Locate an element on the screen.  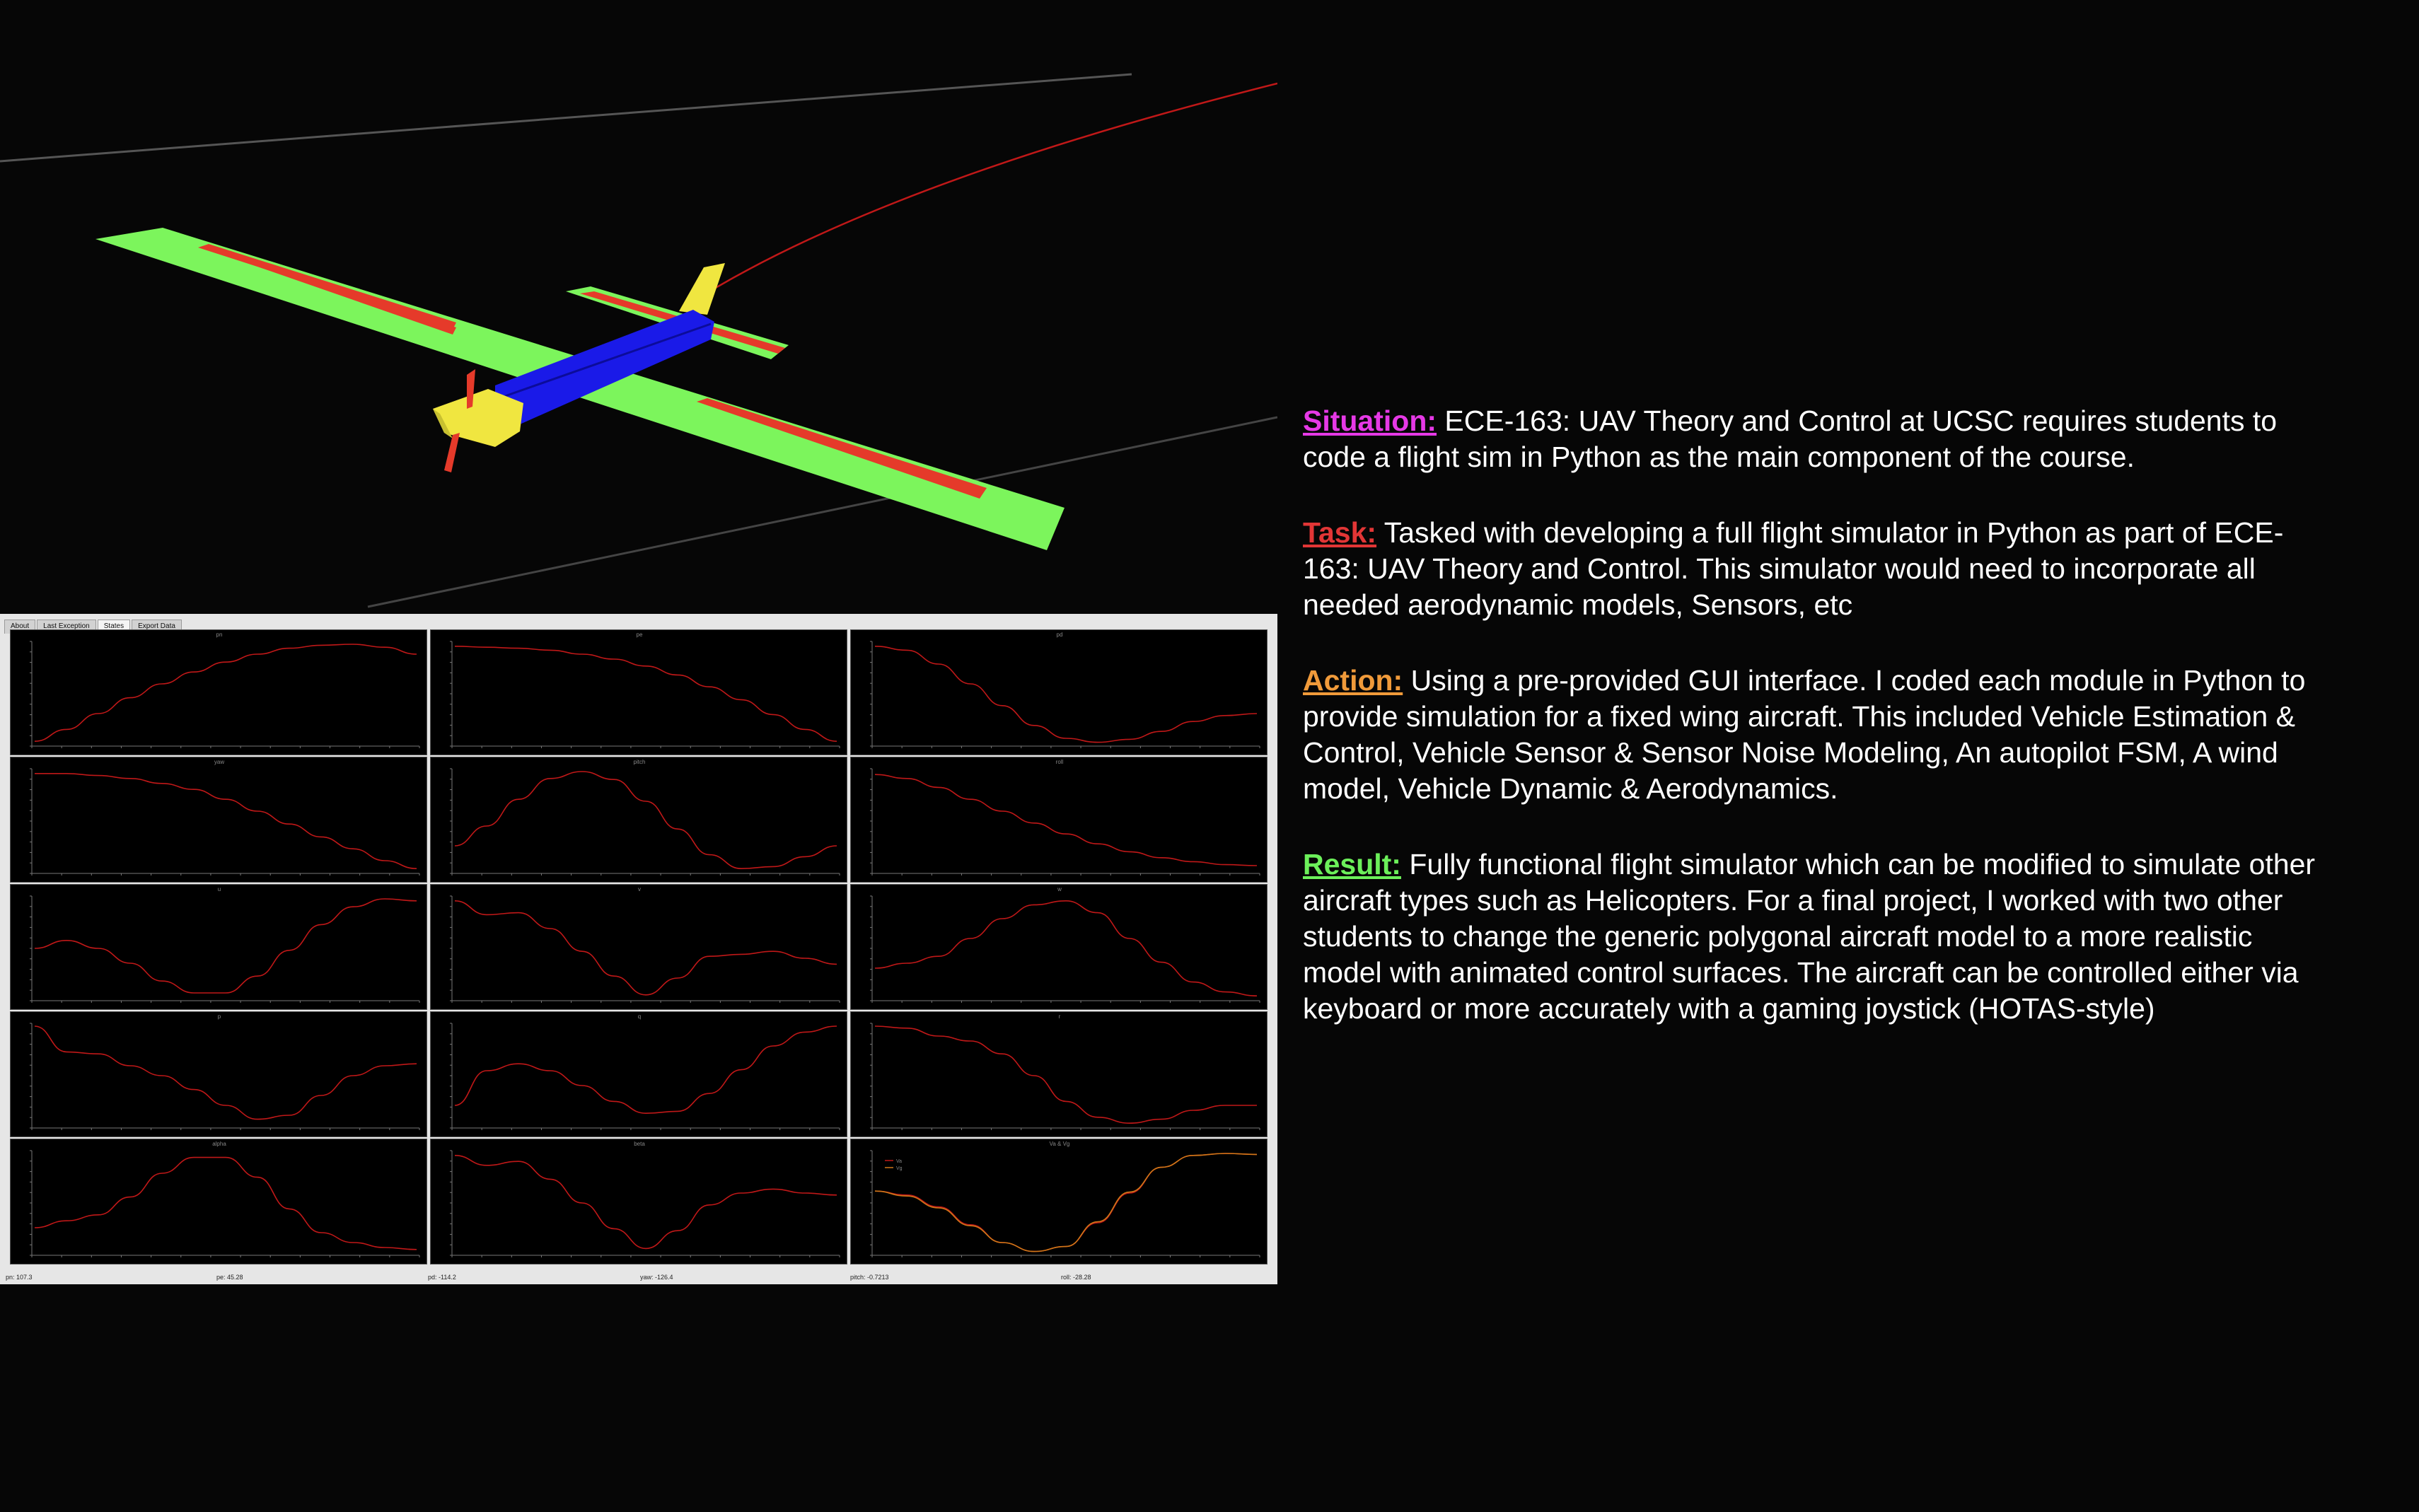
plot-title: pn is located at coordinates (220, 635).